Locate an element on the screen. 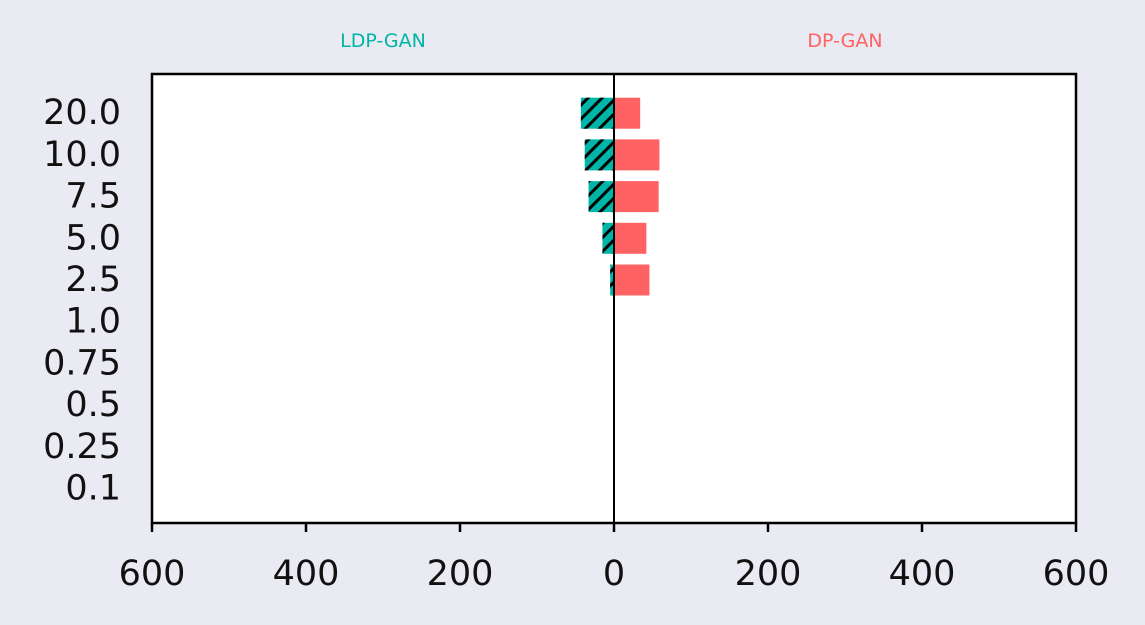 The height and width of the screenshot is (625, 1145). y-tick-label: 0.75 is located at coordinates (82, 363).